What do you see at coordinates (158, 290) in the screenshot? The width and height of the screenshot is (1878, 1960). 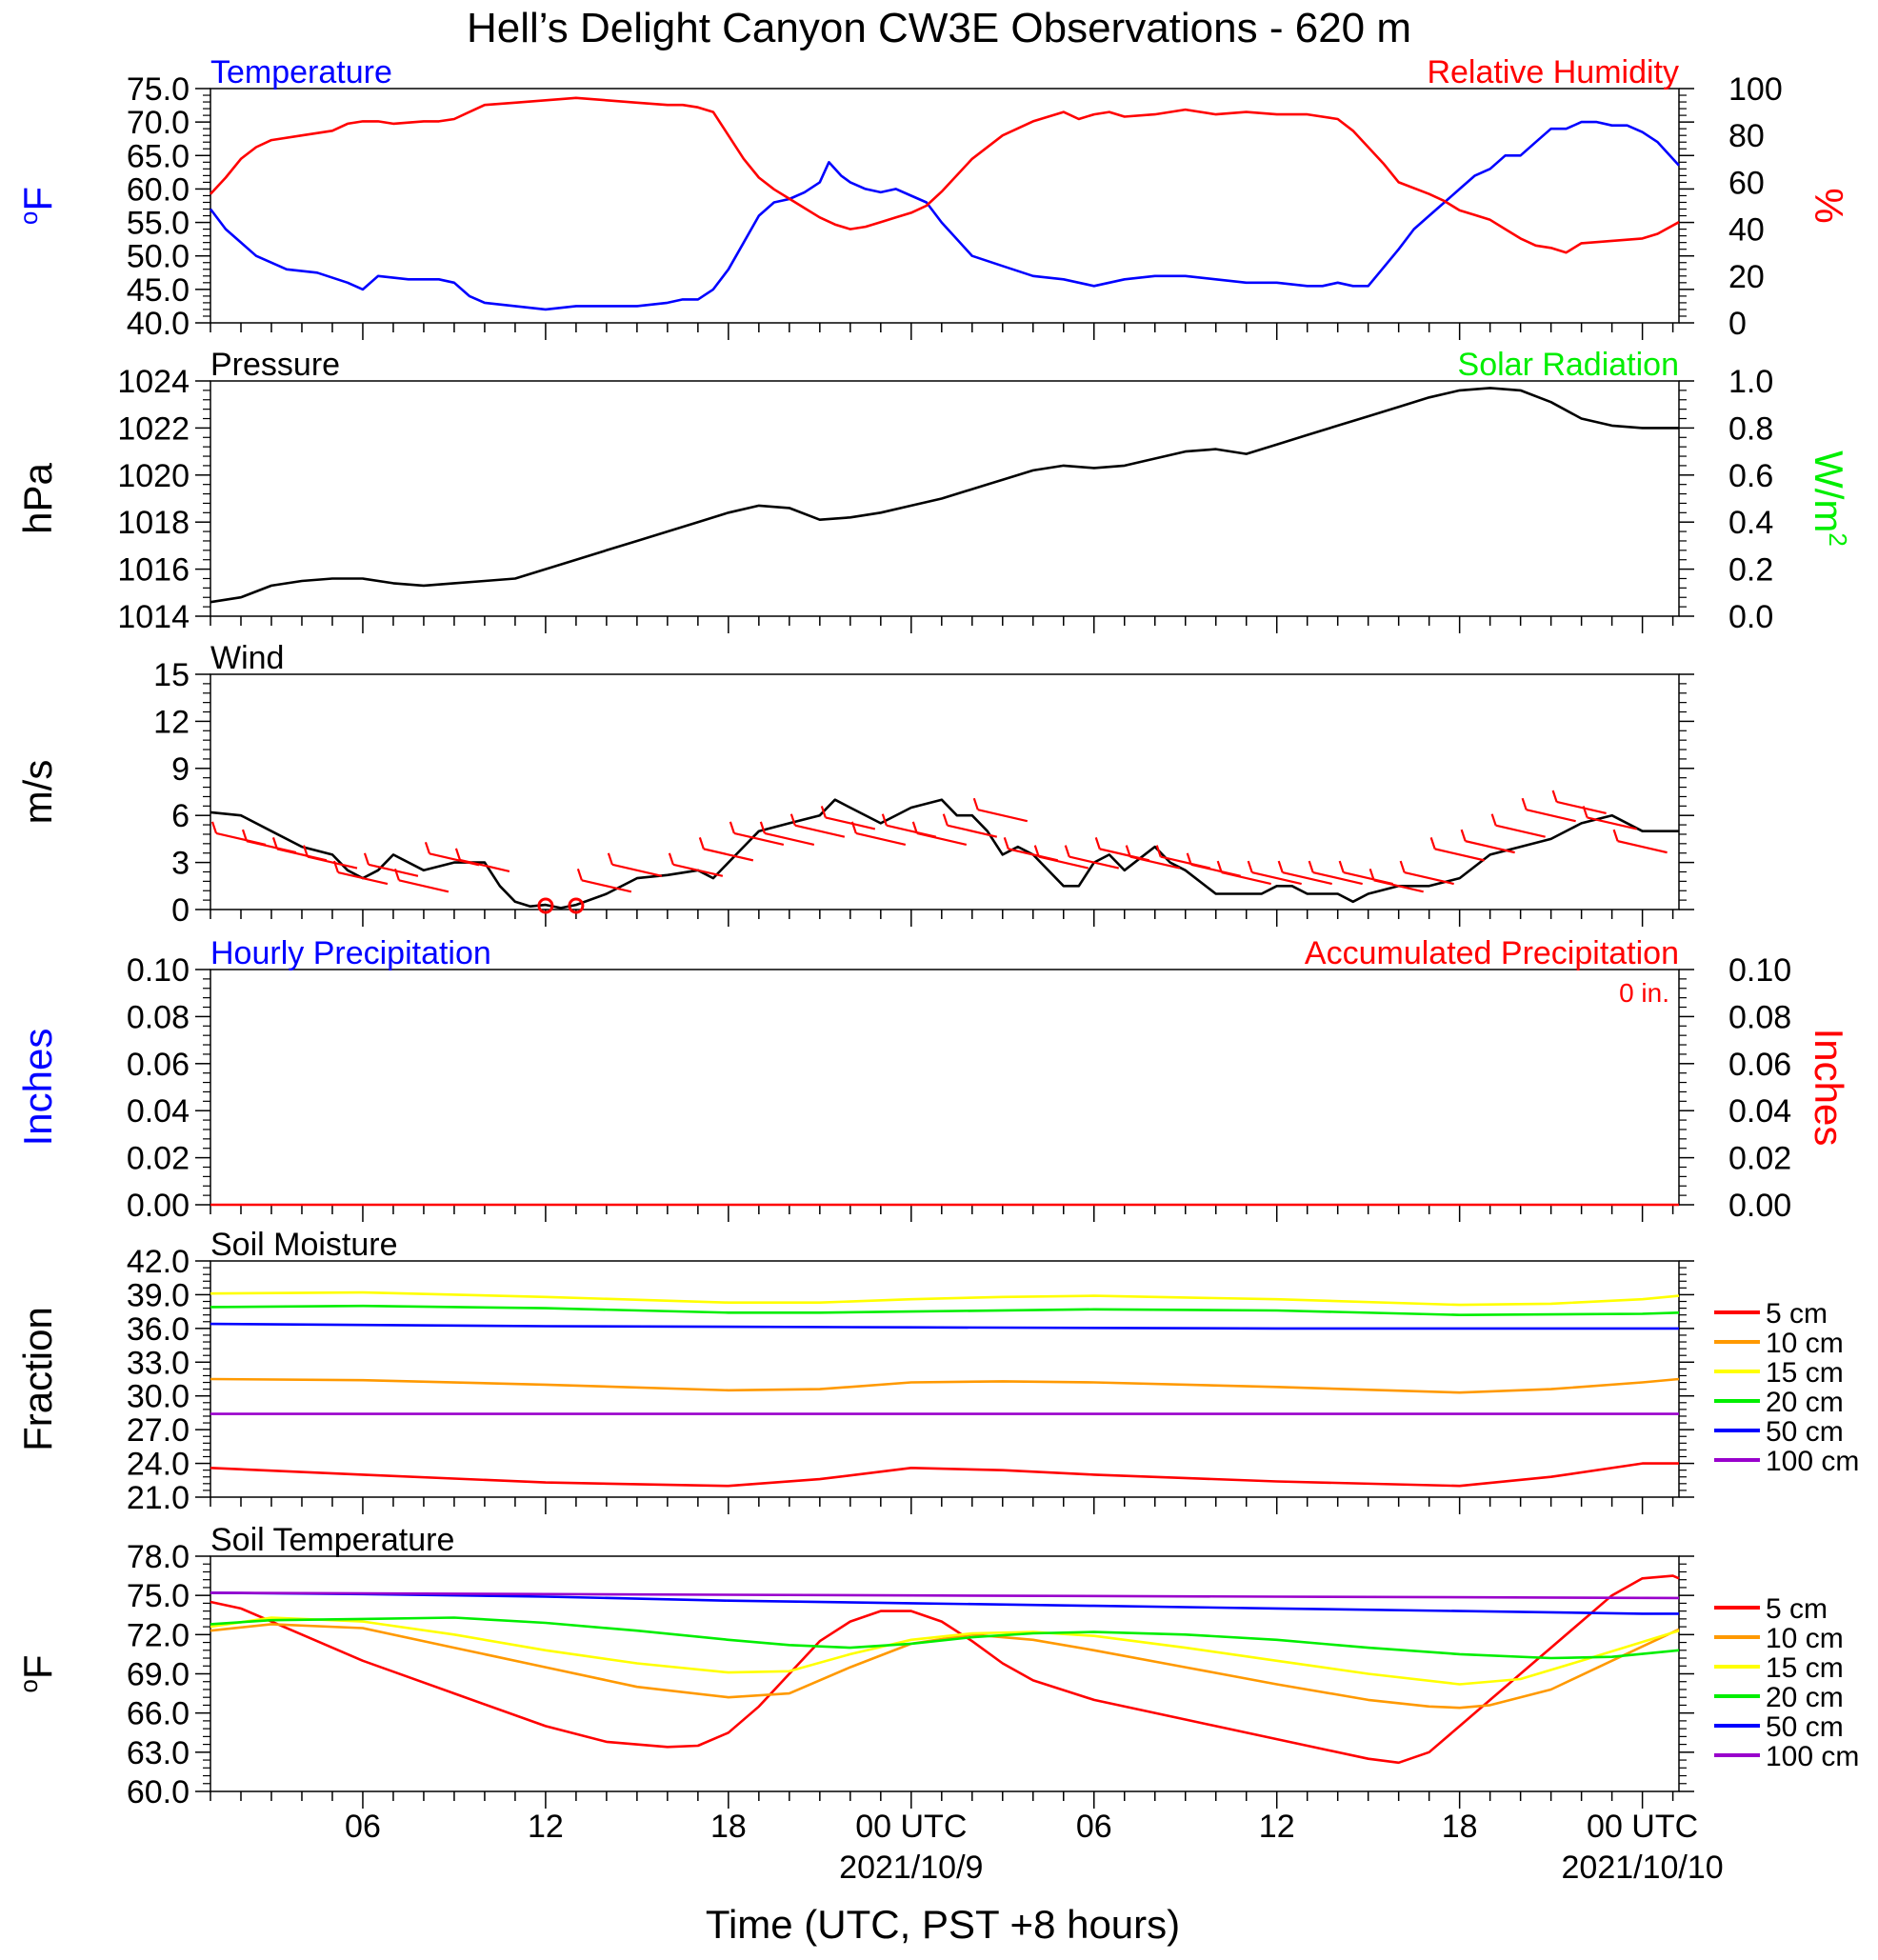 I see `y-tick-label-left: 45.0` at bounding box center [158, 290].